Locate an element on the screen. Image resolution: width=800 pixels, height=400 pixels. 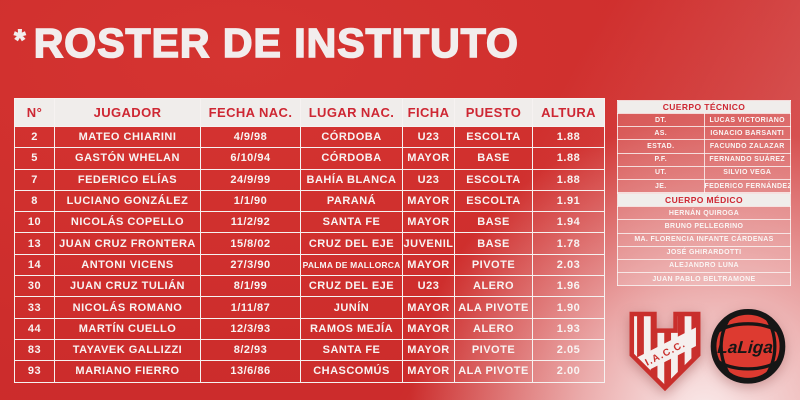
cell-birthplace: PARANÁ is located at coordinates (351, 201).